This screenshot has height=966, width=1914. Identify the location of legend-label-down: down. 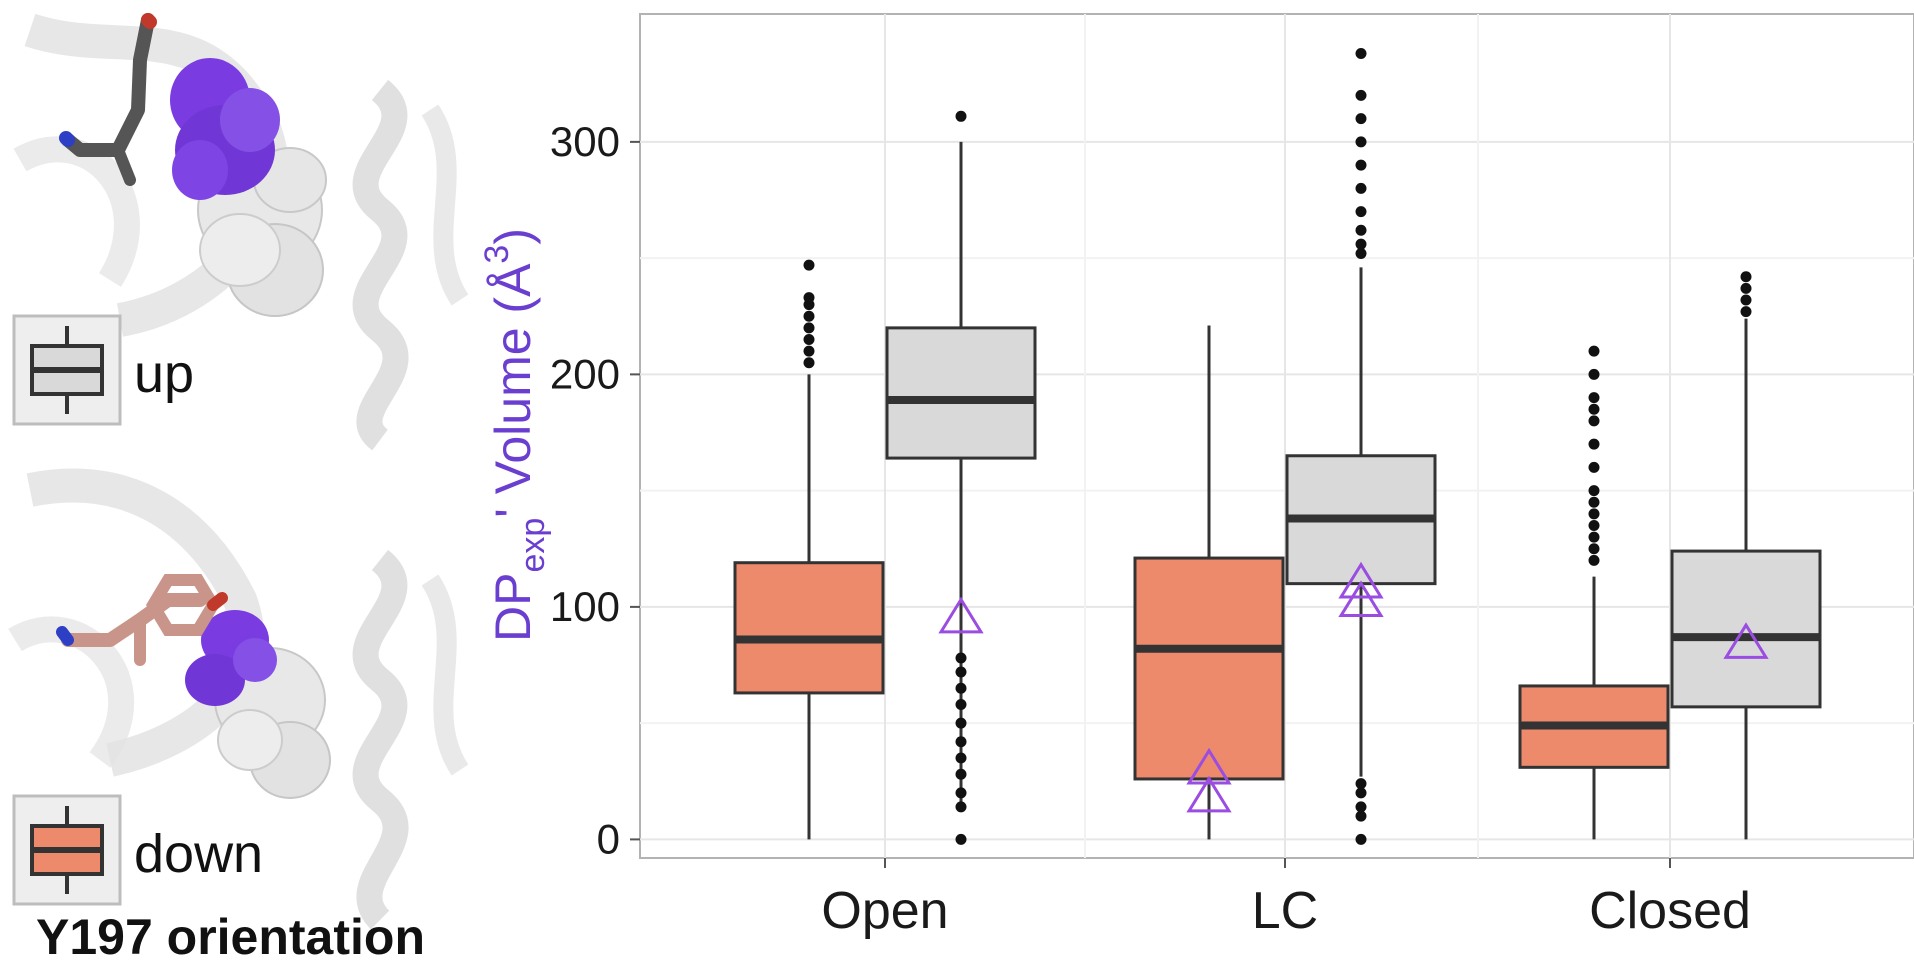
(198, 854).